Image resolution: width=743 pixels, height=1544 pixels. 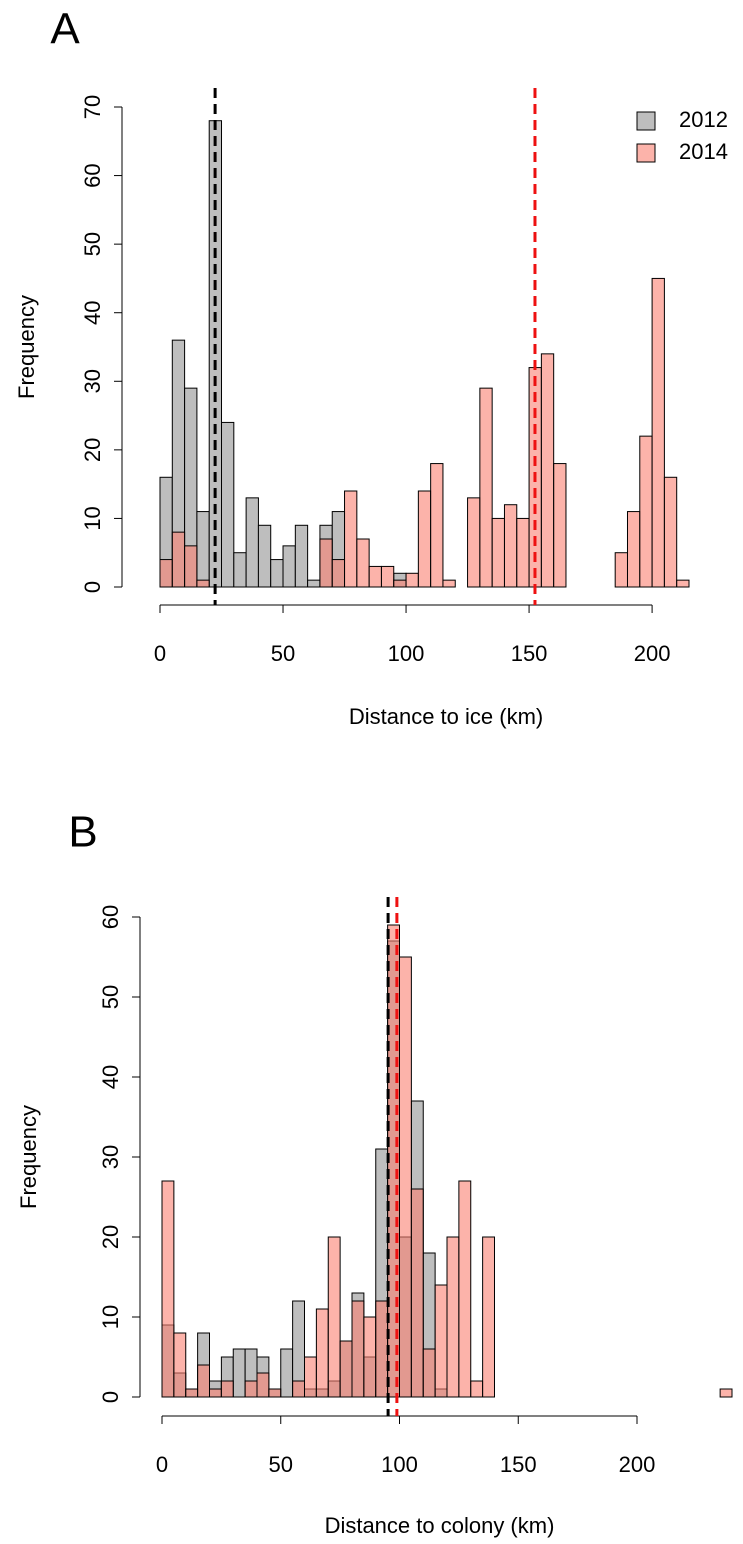 What do you see at coordinates (703, 119) in the screenshot?
I see `legend-label: 2012` at bounding box center [703, 119].